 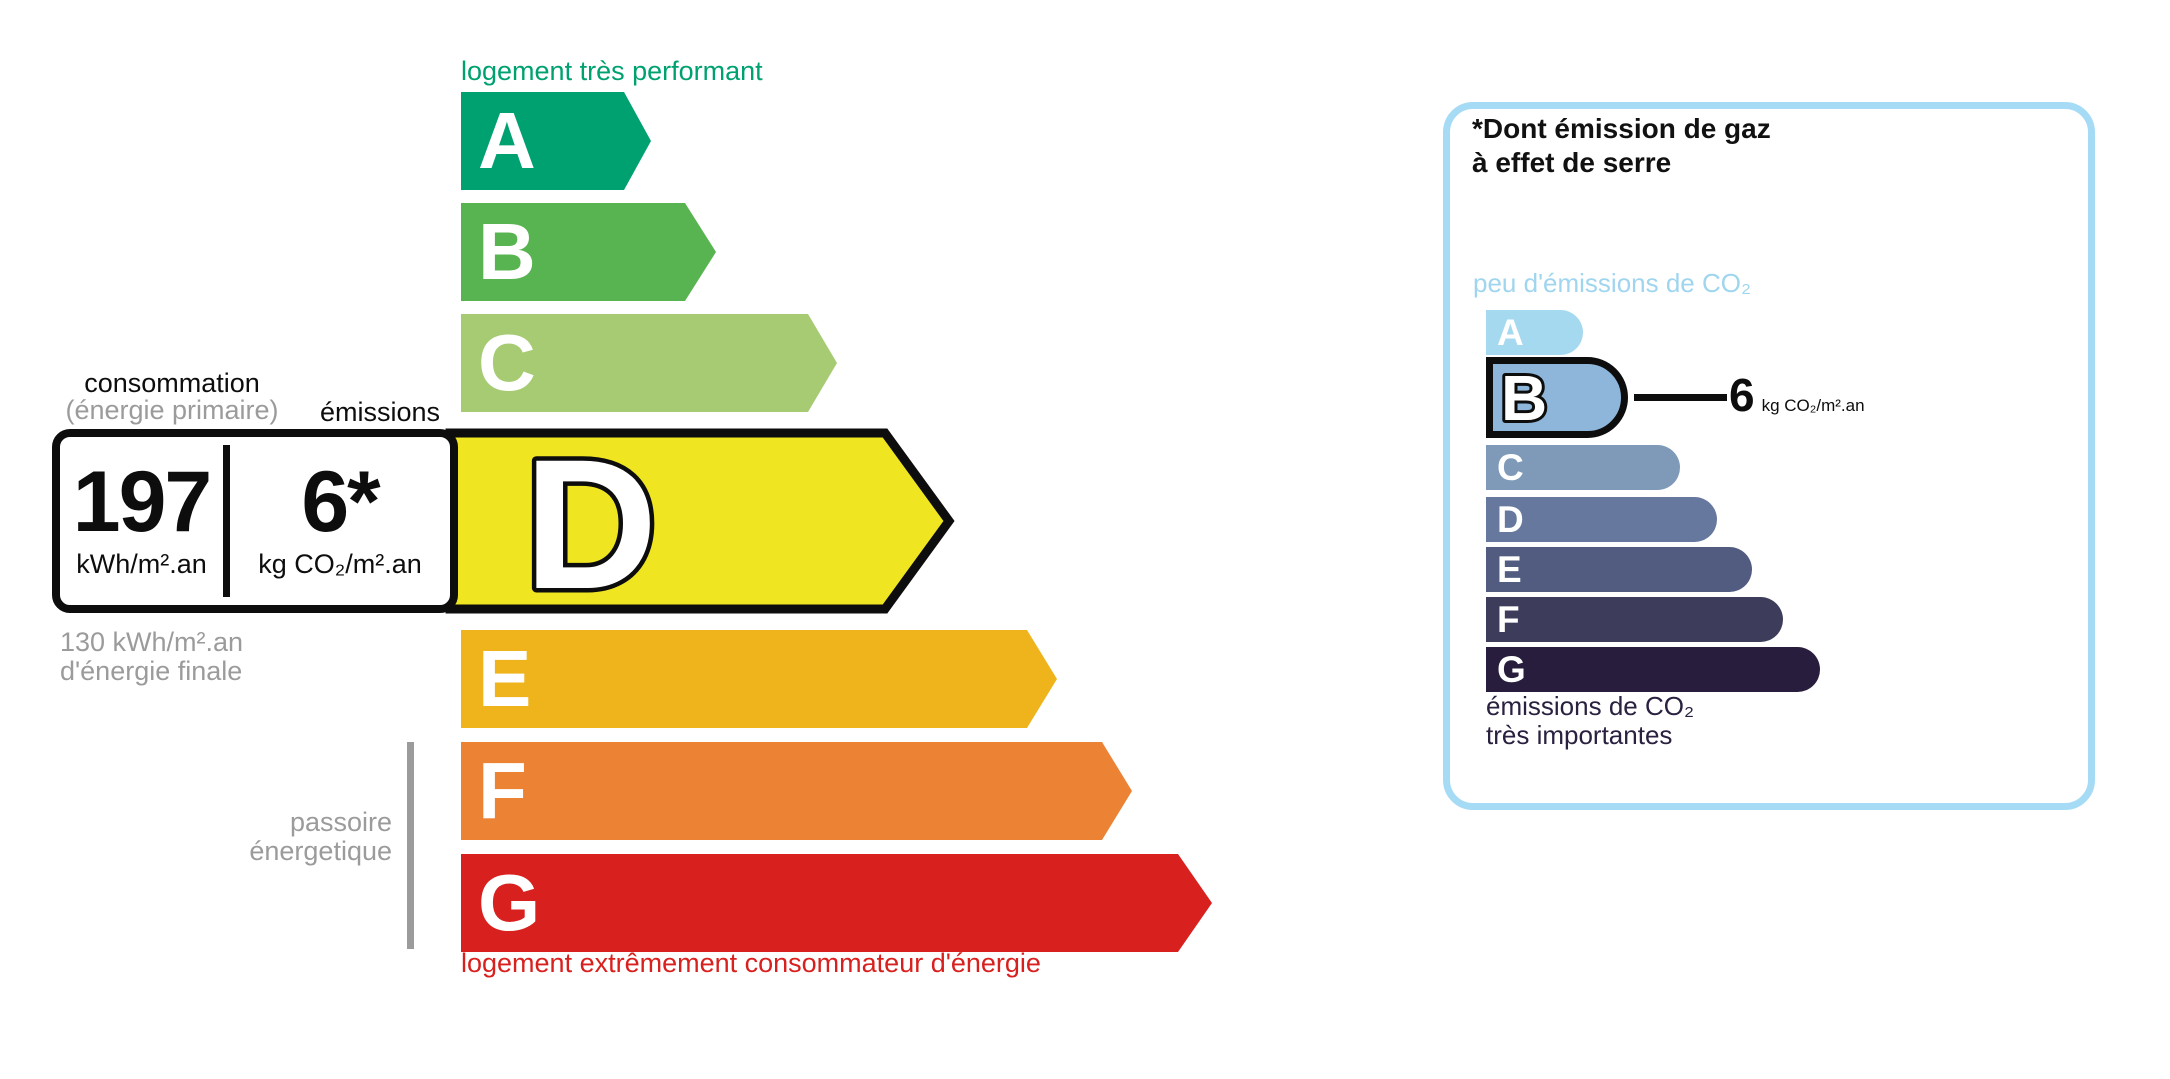 What do you see at coordinates (1742, 395) in the screenshot?
I see `co2-value: 6` at bounding box center [1742, 395].